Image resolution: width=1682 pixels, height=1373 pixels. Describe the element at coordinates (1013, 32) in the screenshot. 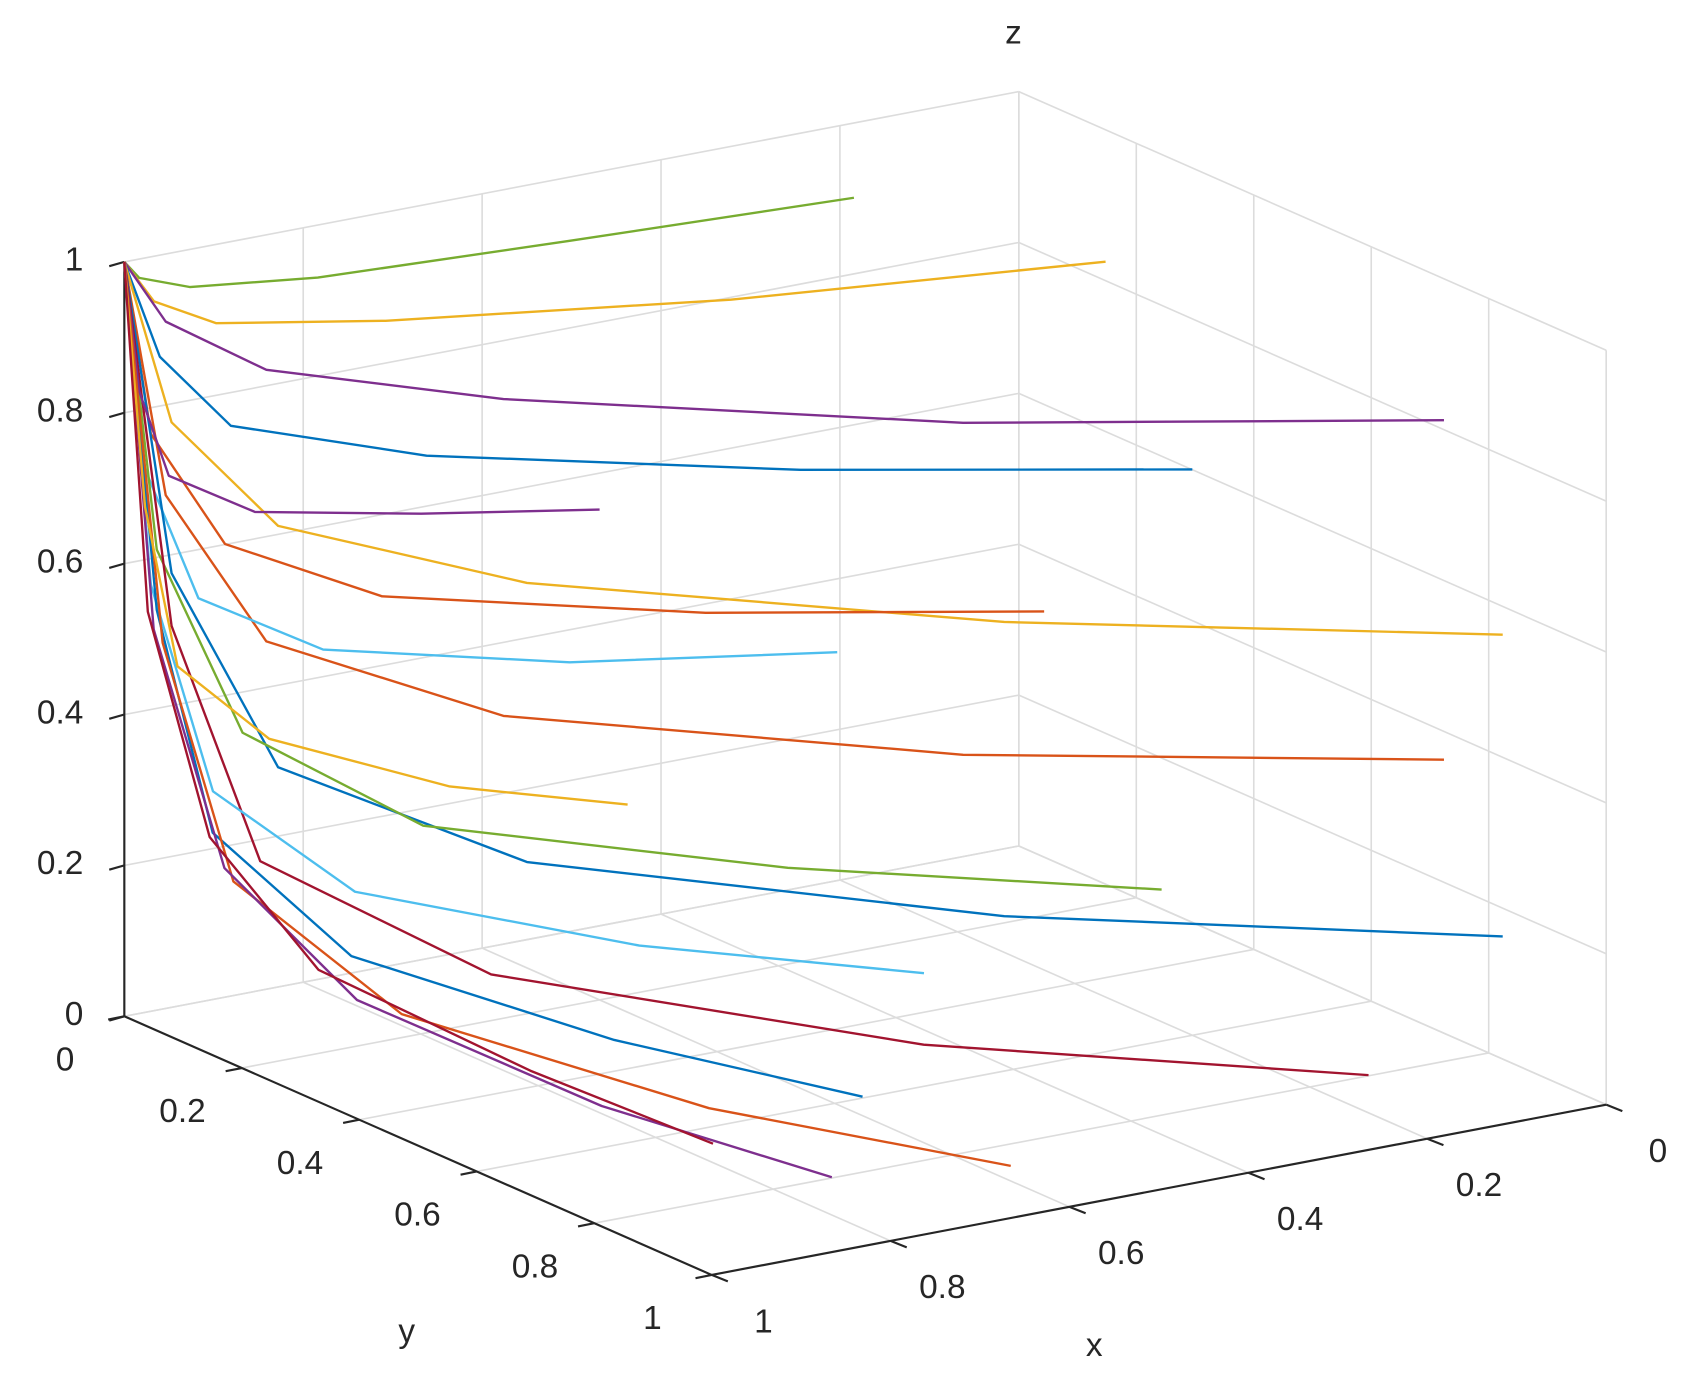

I see `z-axis-label: z` at that location.